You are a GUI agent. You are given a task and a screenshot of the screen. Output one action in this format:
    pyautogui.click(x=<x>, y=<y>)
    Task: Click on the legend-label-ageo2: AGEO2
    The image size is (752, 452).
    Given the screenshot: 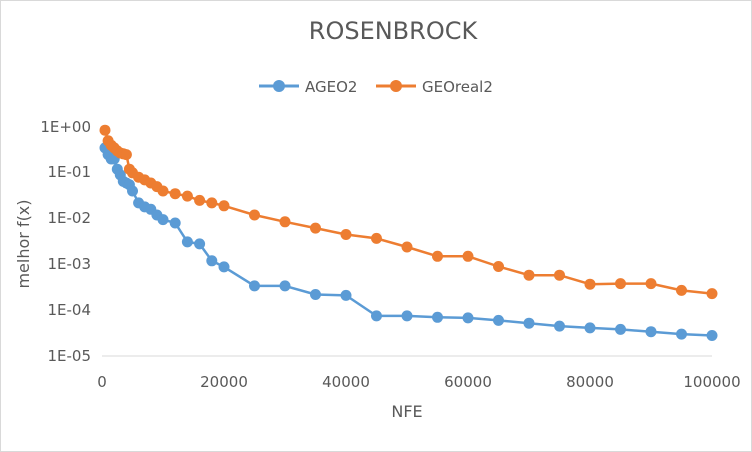 What is the action you would take?
    pyautogui.click(x=331, y=87)
    